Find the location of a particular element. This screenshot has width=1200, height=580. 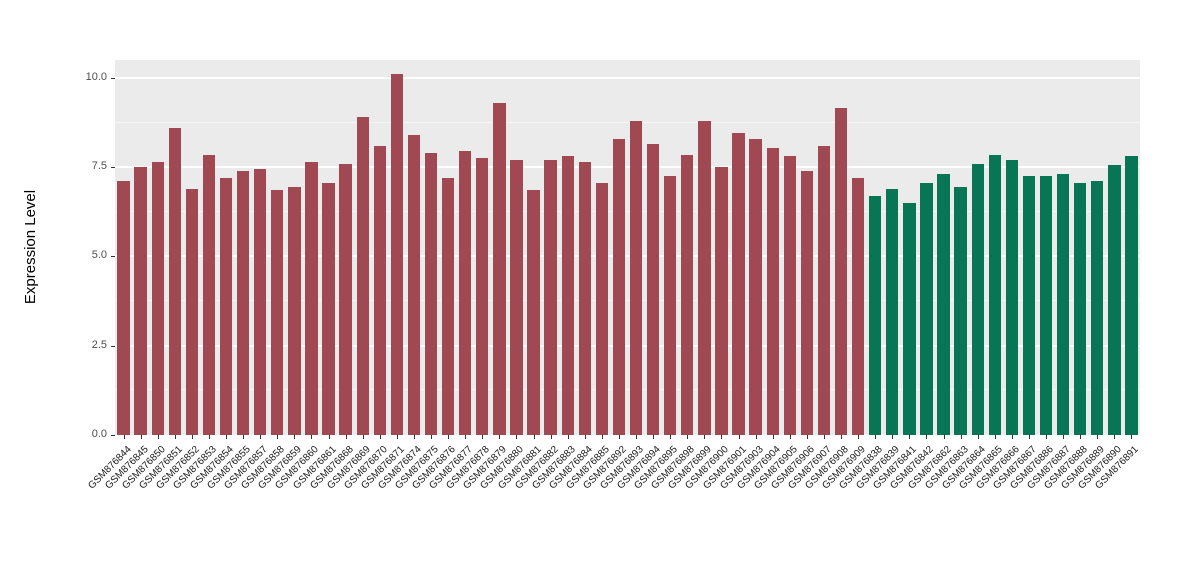

y-tick-label: 2.5 is located at coordinates (99, 344).